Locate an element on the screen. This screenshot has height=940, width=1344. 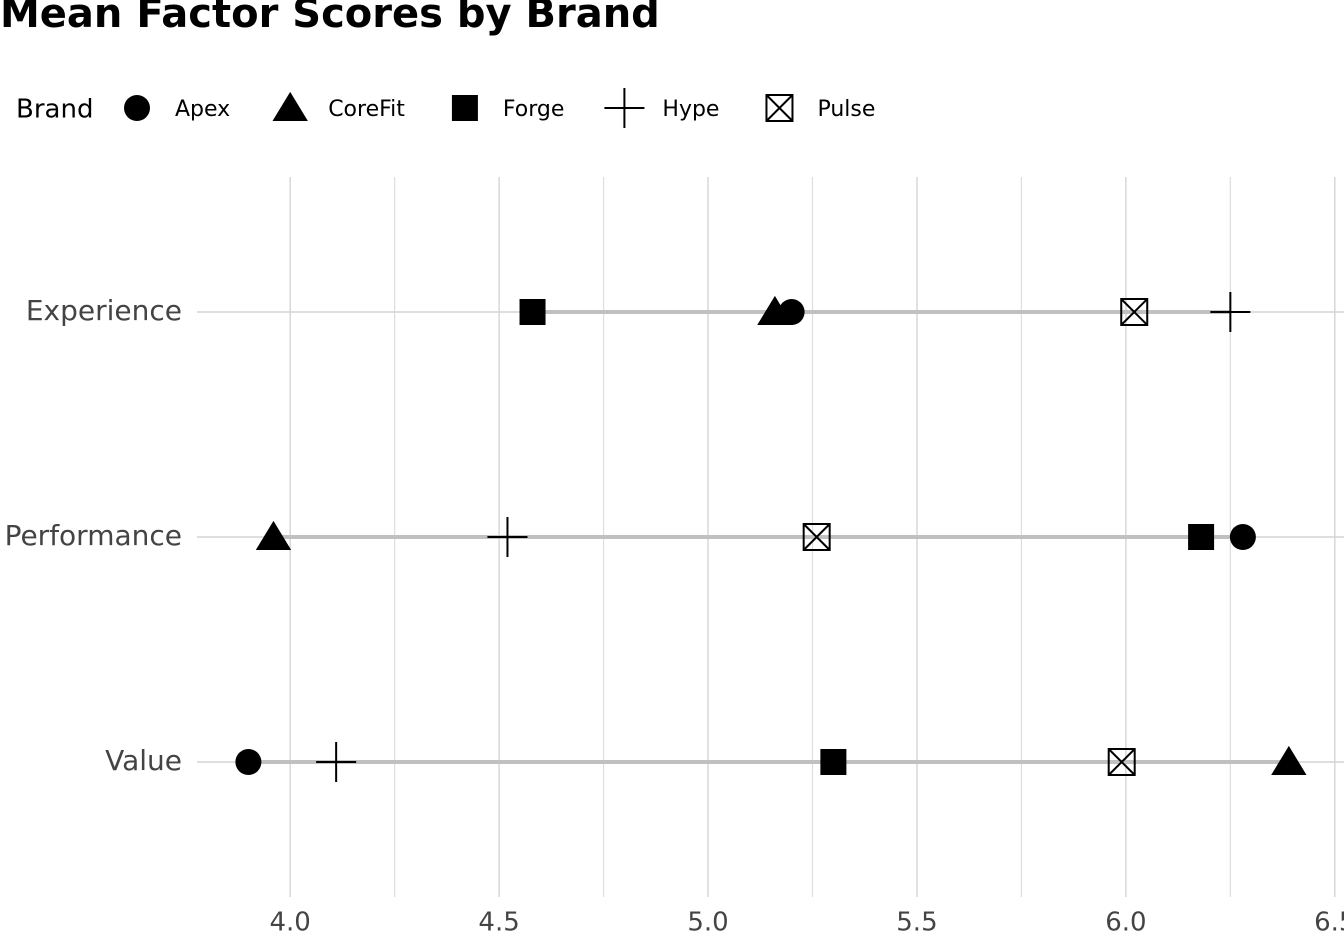
x-tick-label: 5.5 is located at coordinates (916, 923).